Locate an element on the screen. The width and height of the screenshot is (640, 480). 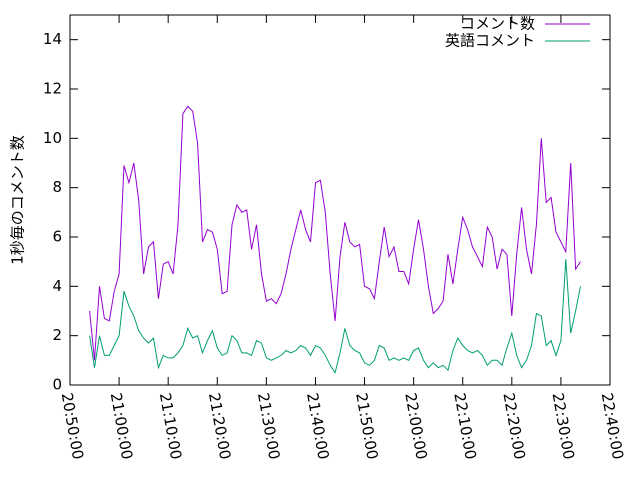
x-tick-label: 20:50:00 is located at coordinates (72, 425).